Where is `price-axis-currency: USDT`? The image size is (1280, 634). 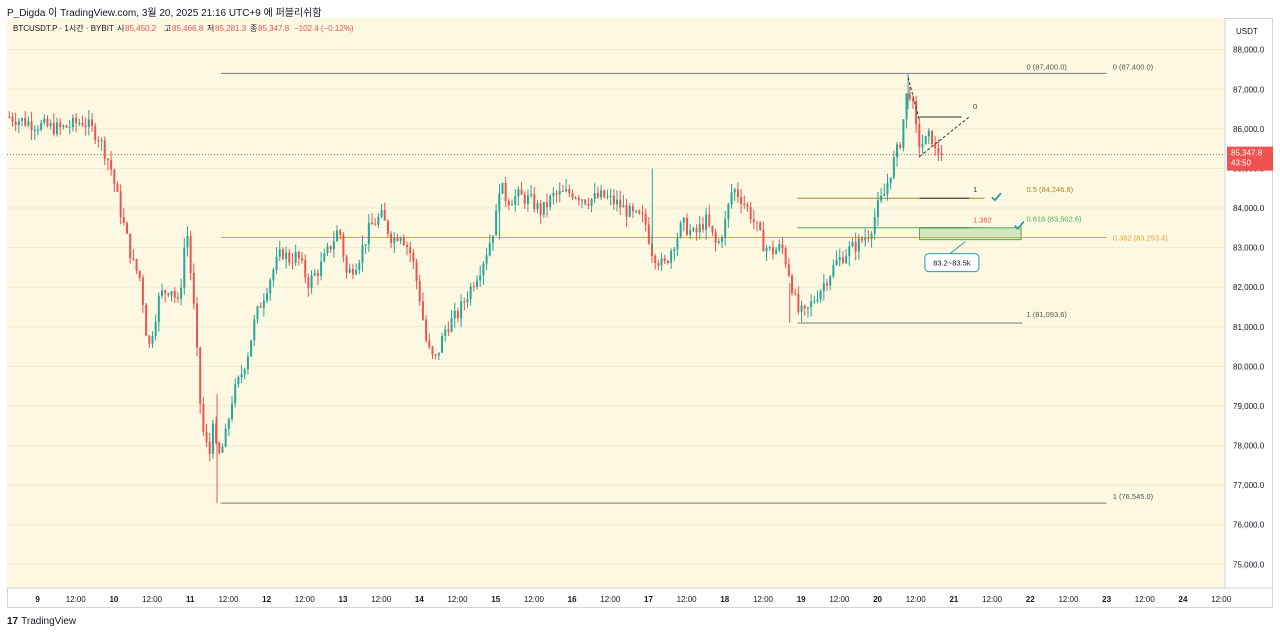 price-axis-currency: USDT is located at coordinates (1247, 31).